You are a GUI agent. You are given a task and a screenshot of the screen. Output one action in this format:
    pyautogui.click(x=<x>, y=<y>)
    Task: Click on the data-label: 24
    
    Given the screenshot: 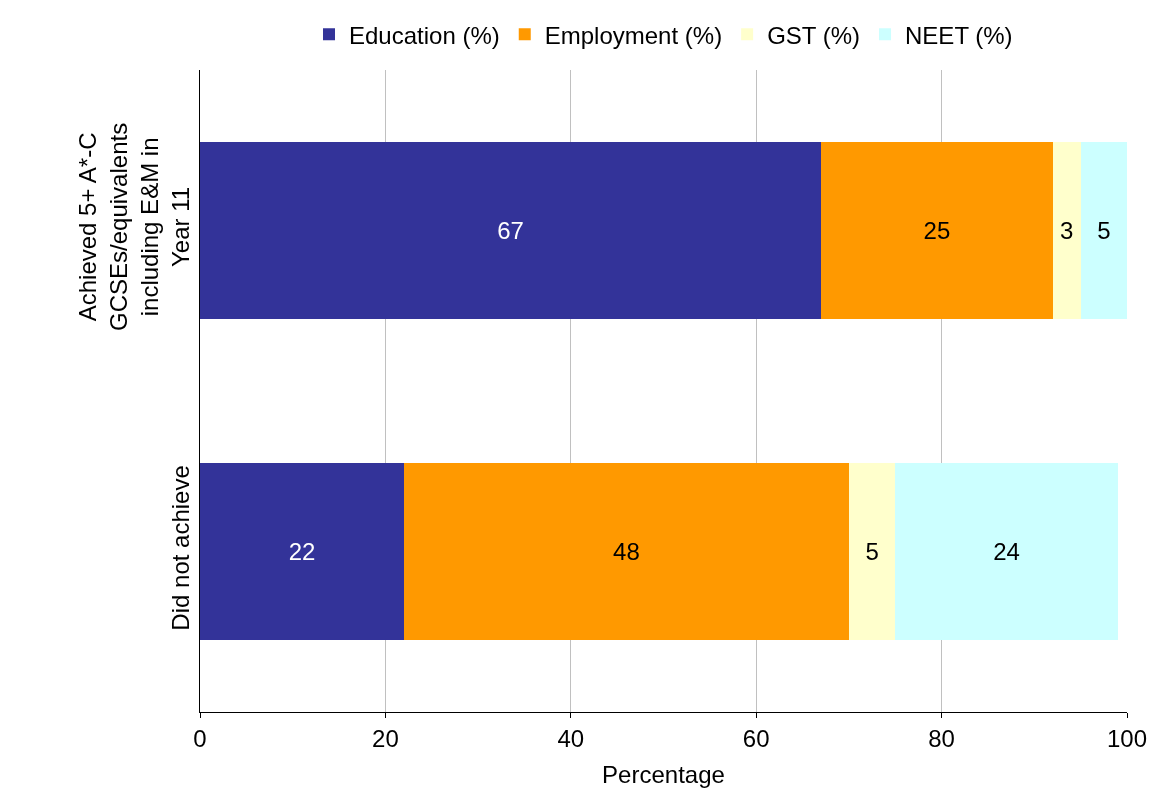 What is the action you would take?
    pyautogui.click(x=1006, y=552)
    